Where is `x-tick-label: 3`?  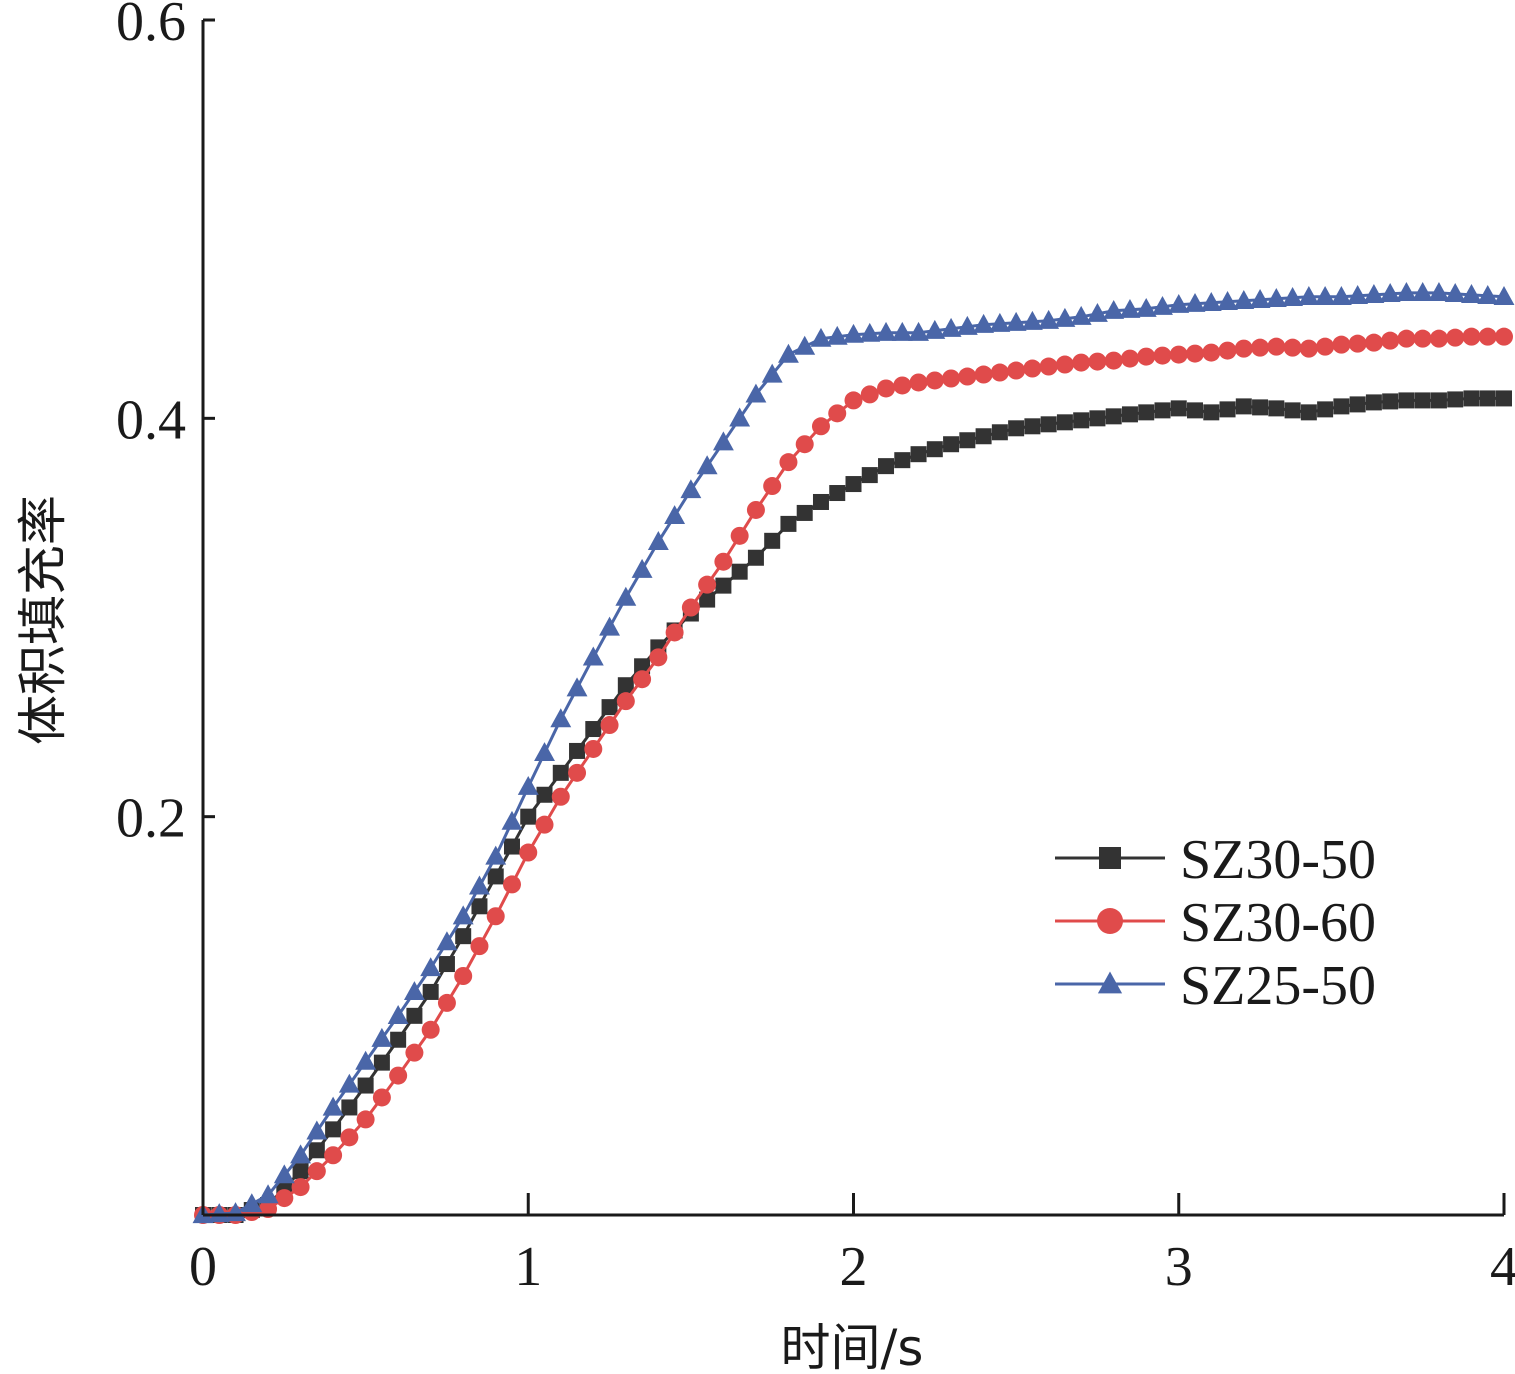
x-tick-label: 3 is located at coordinates (1179, 1267).